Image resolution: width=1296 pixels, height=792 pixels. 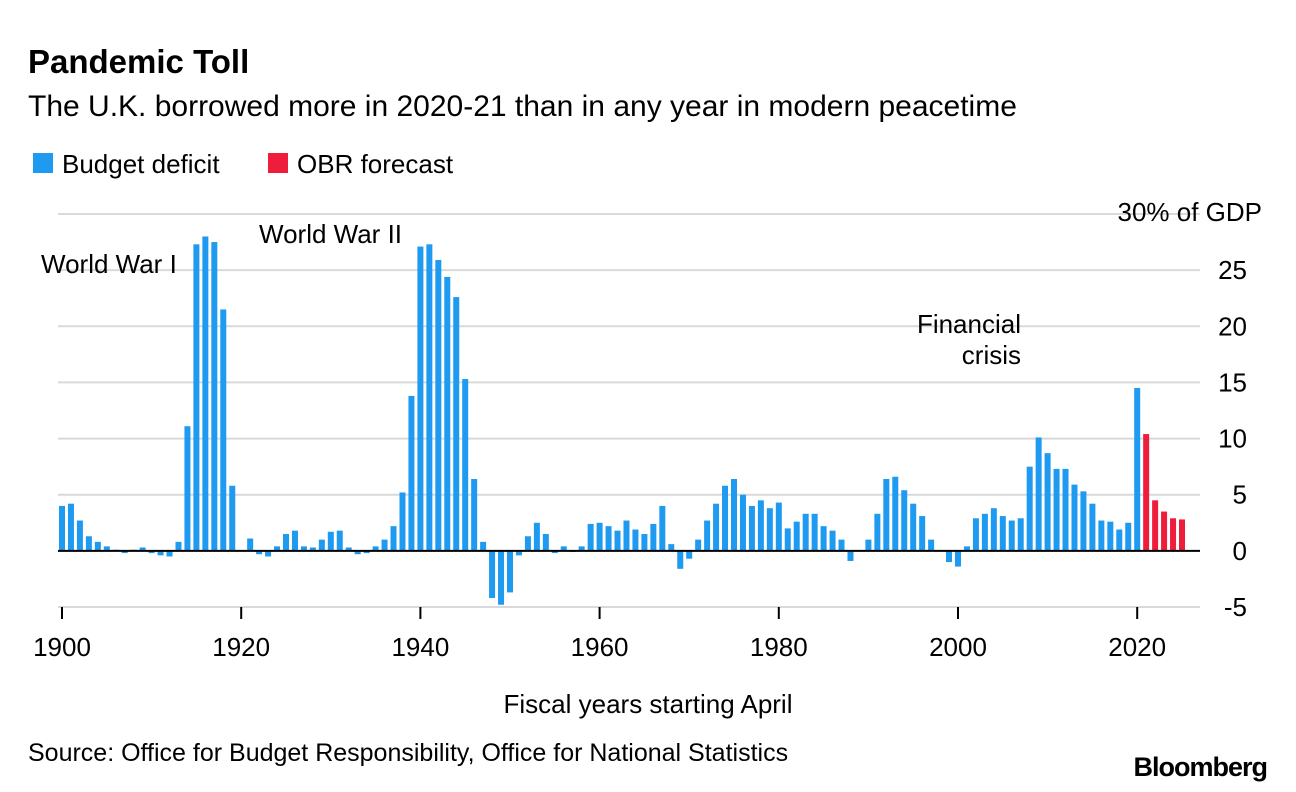 What do you see at coordinates (1232, 326) in the screenshot?
I see `y-tick-label: 20` at bounding box center [1232, 326].